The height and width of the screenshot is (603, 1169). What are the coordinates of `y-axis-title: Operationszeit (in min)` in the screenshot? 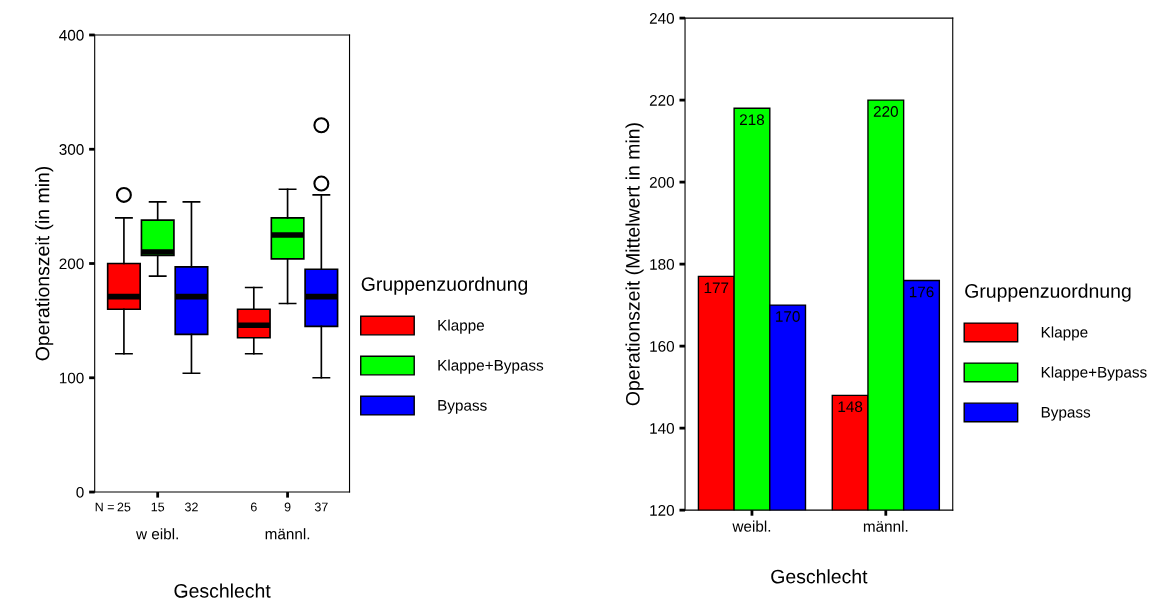 It's located at (44, 263).